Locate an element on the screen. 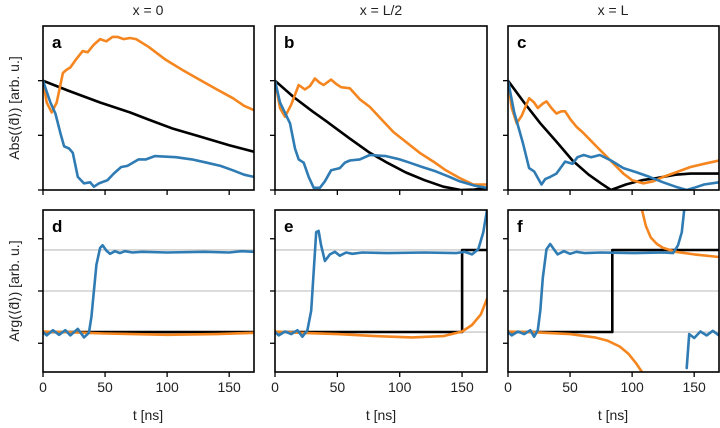 This screenshot has width=720, height=428. panel-letter: e is located at coordinates (288, 226).